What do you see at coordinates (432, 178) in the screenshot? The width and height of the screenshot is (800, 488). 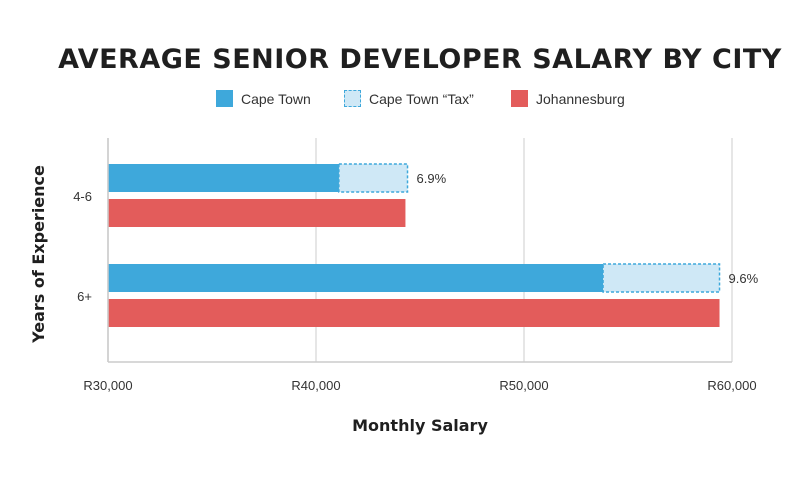 I see `tax-percent-label: 6.9%` at bounding box center [432, 178].